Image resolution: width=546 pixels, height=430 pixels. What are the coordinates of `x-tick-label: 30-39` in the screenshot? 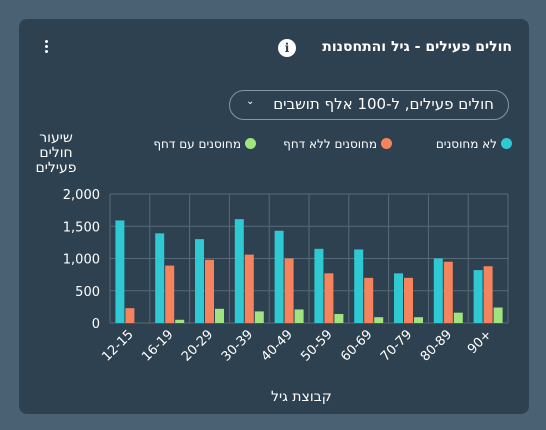 It's located at (237, 345).